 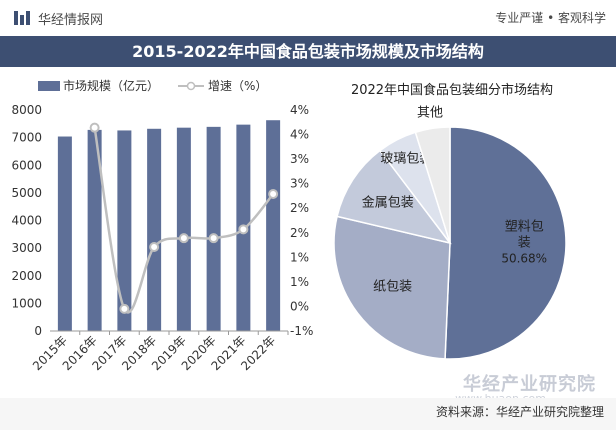 I want to click on page-title: 2015-2022年中国食品包装市场规模及市场结构, so click(x=308, y=51).